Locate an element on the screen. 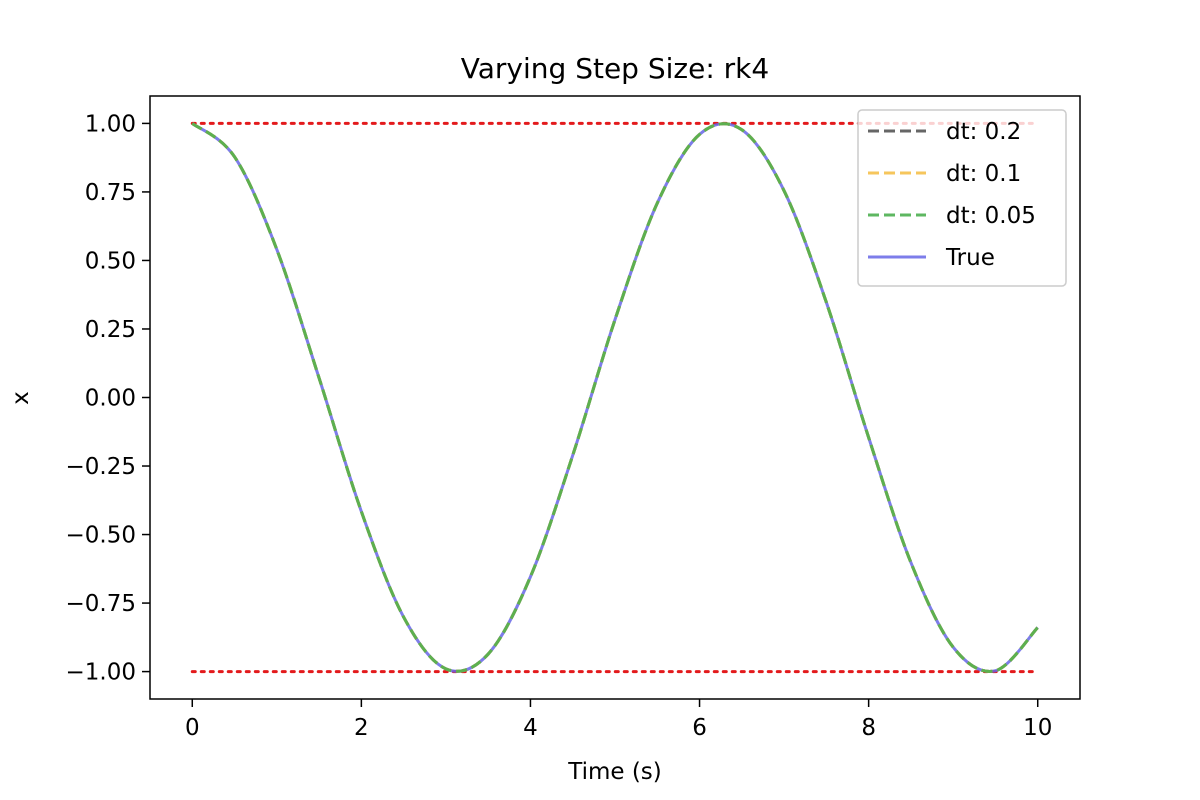 The height and width of the screenshot is (800, 1200). y-axis-label: x is located at coordinates (21, 398).